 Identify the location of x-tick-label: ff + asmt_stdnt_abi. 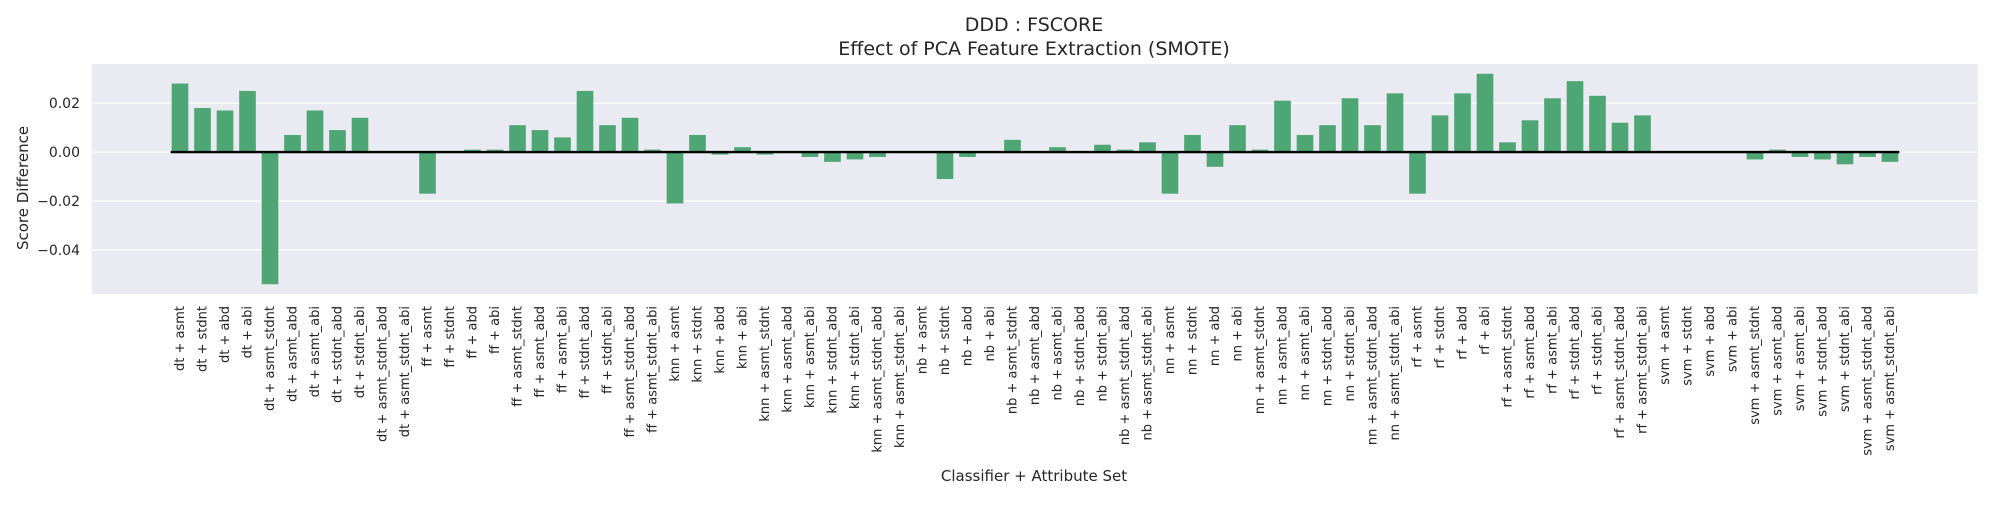
(653, 369).